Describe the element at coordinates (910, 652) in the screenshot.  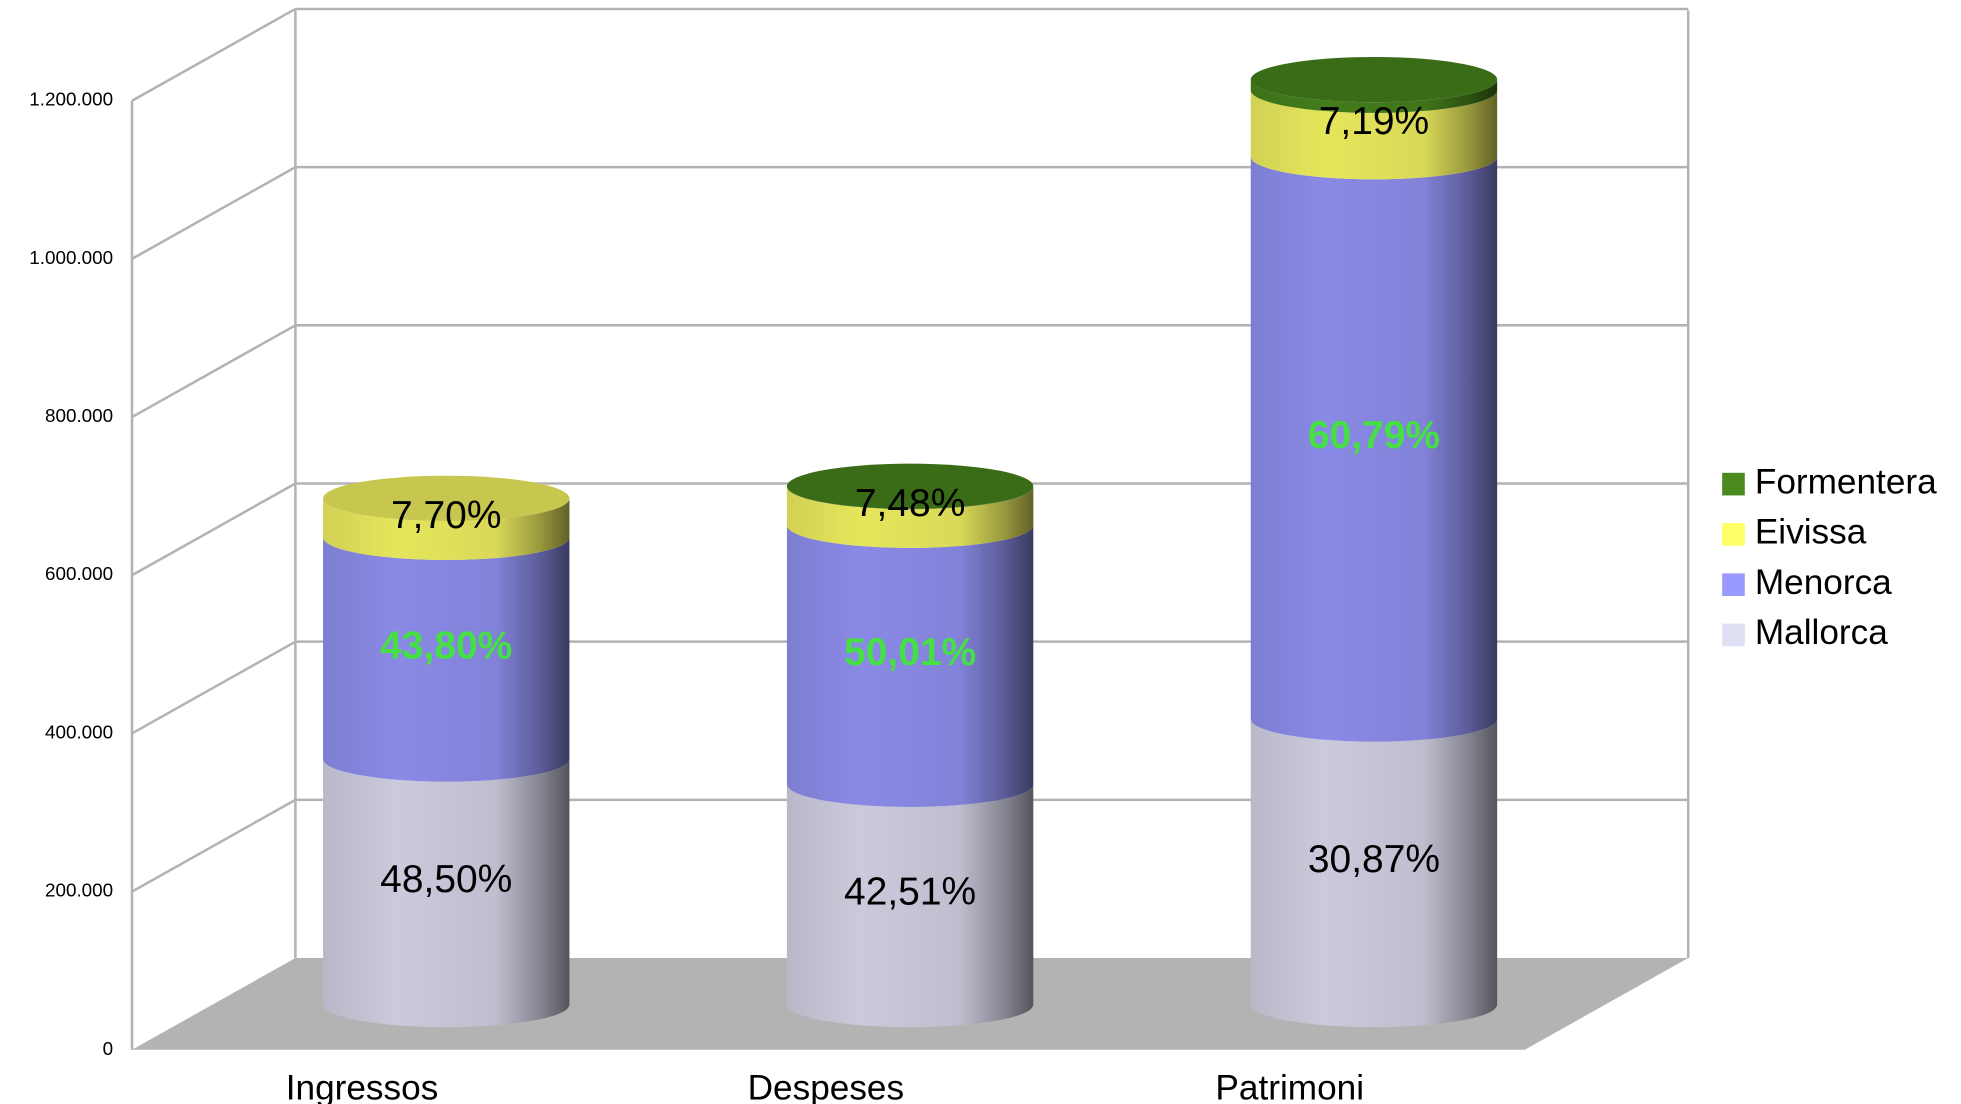
I see `data-label: 50,01%` at that location.